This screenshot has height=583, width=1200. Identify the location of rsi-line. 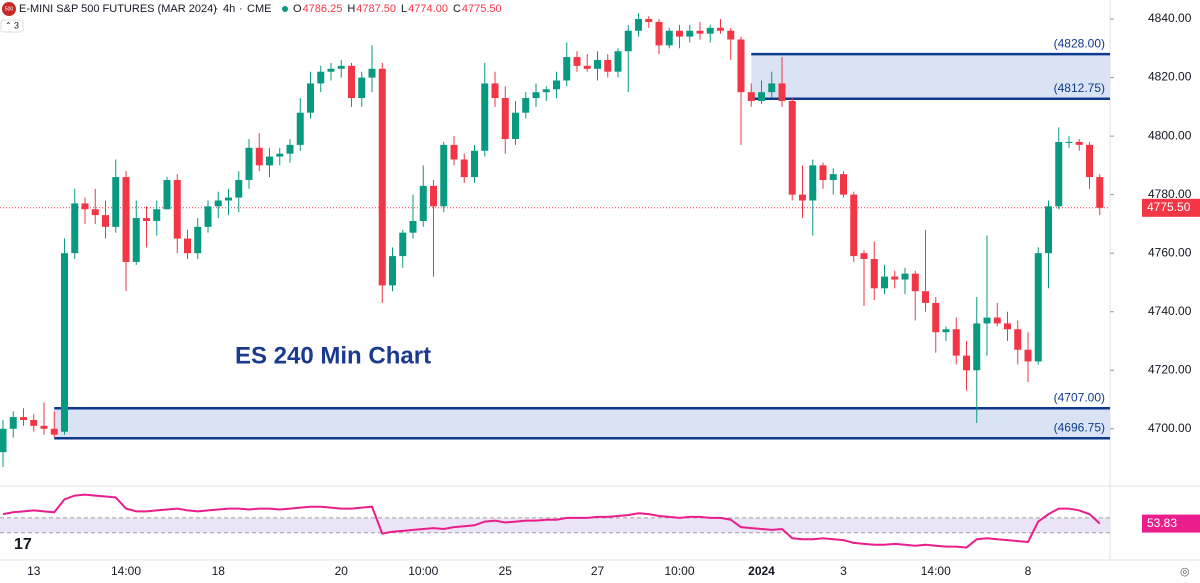
(551, 521).